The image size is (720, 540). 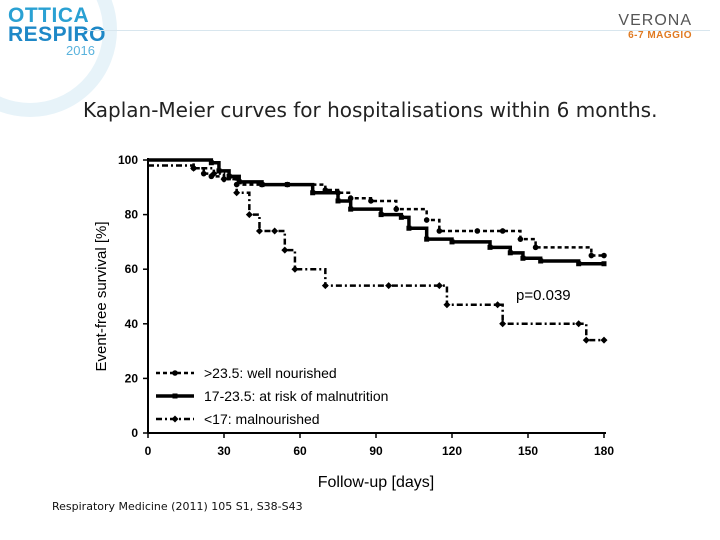 I want to click on header-divider, so click(x=395, y=30).